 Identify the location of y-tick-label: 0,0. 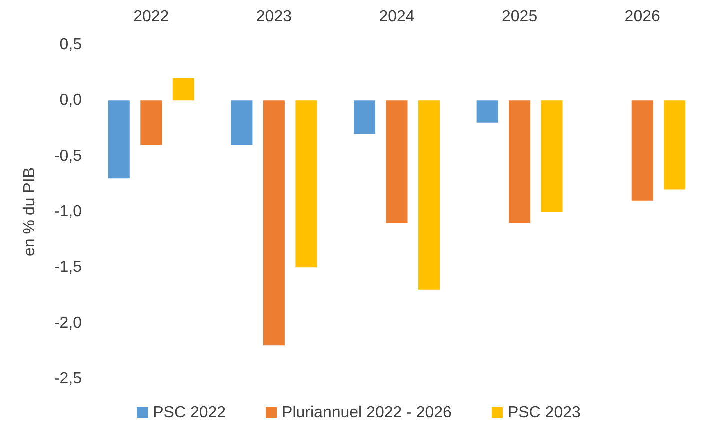
(71, 101).